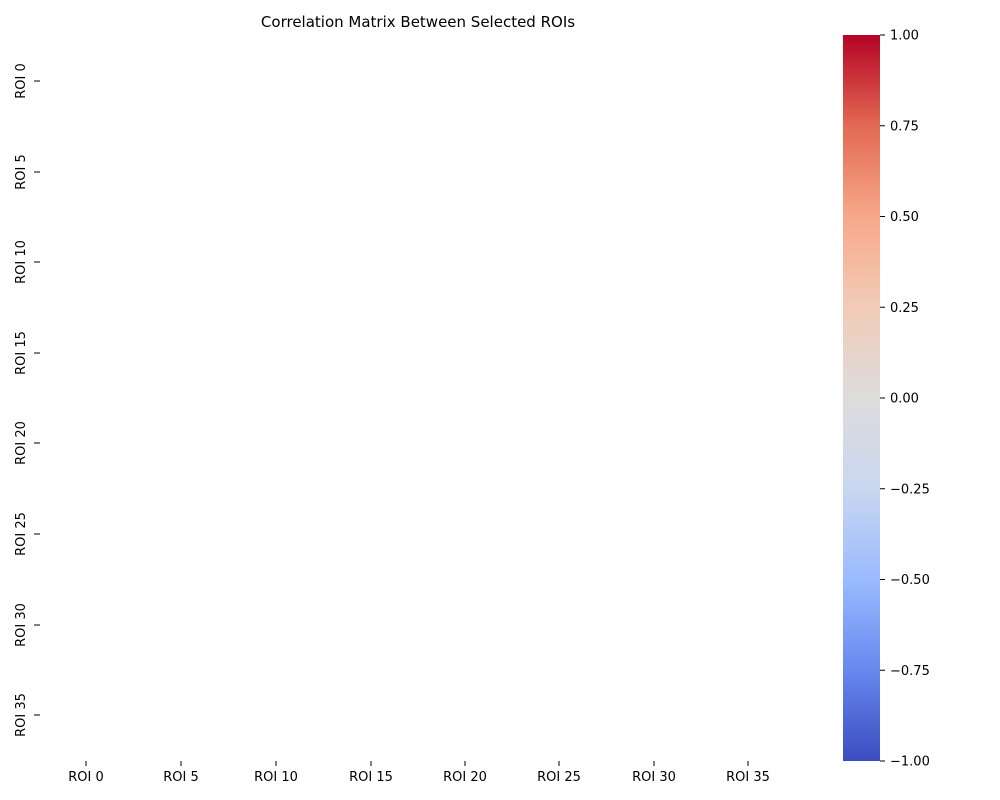  What do you see at coordinates (21, 534) in the screenshot?
I see `y-tick-label: ROI 25` at bounding box center [21, 534].